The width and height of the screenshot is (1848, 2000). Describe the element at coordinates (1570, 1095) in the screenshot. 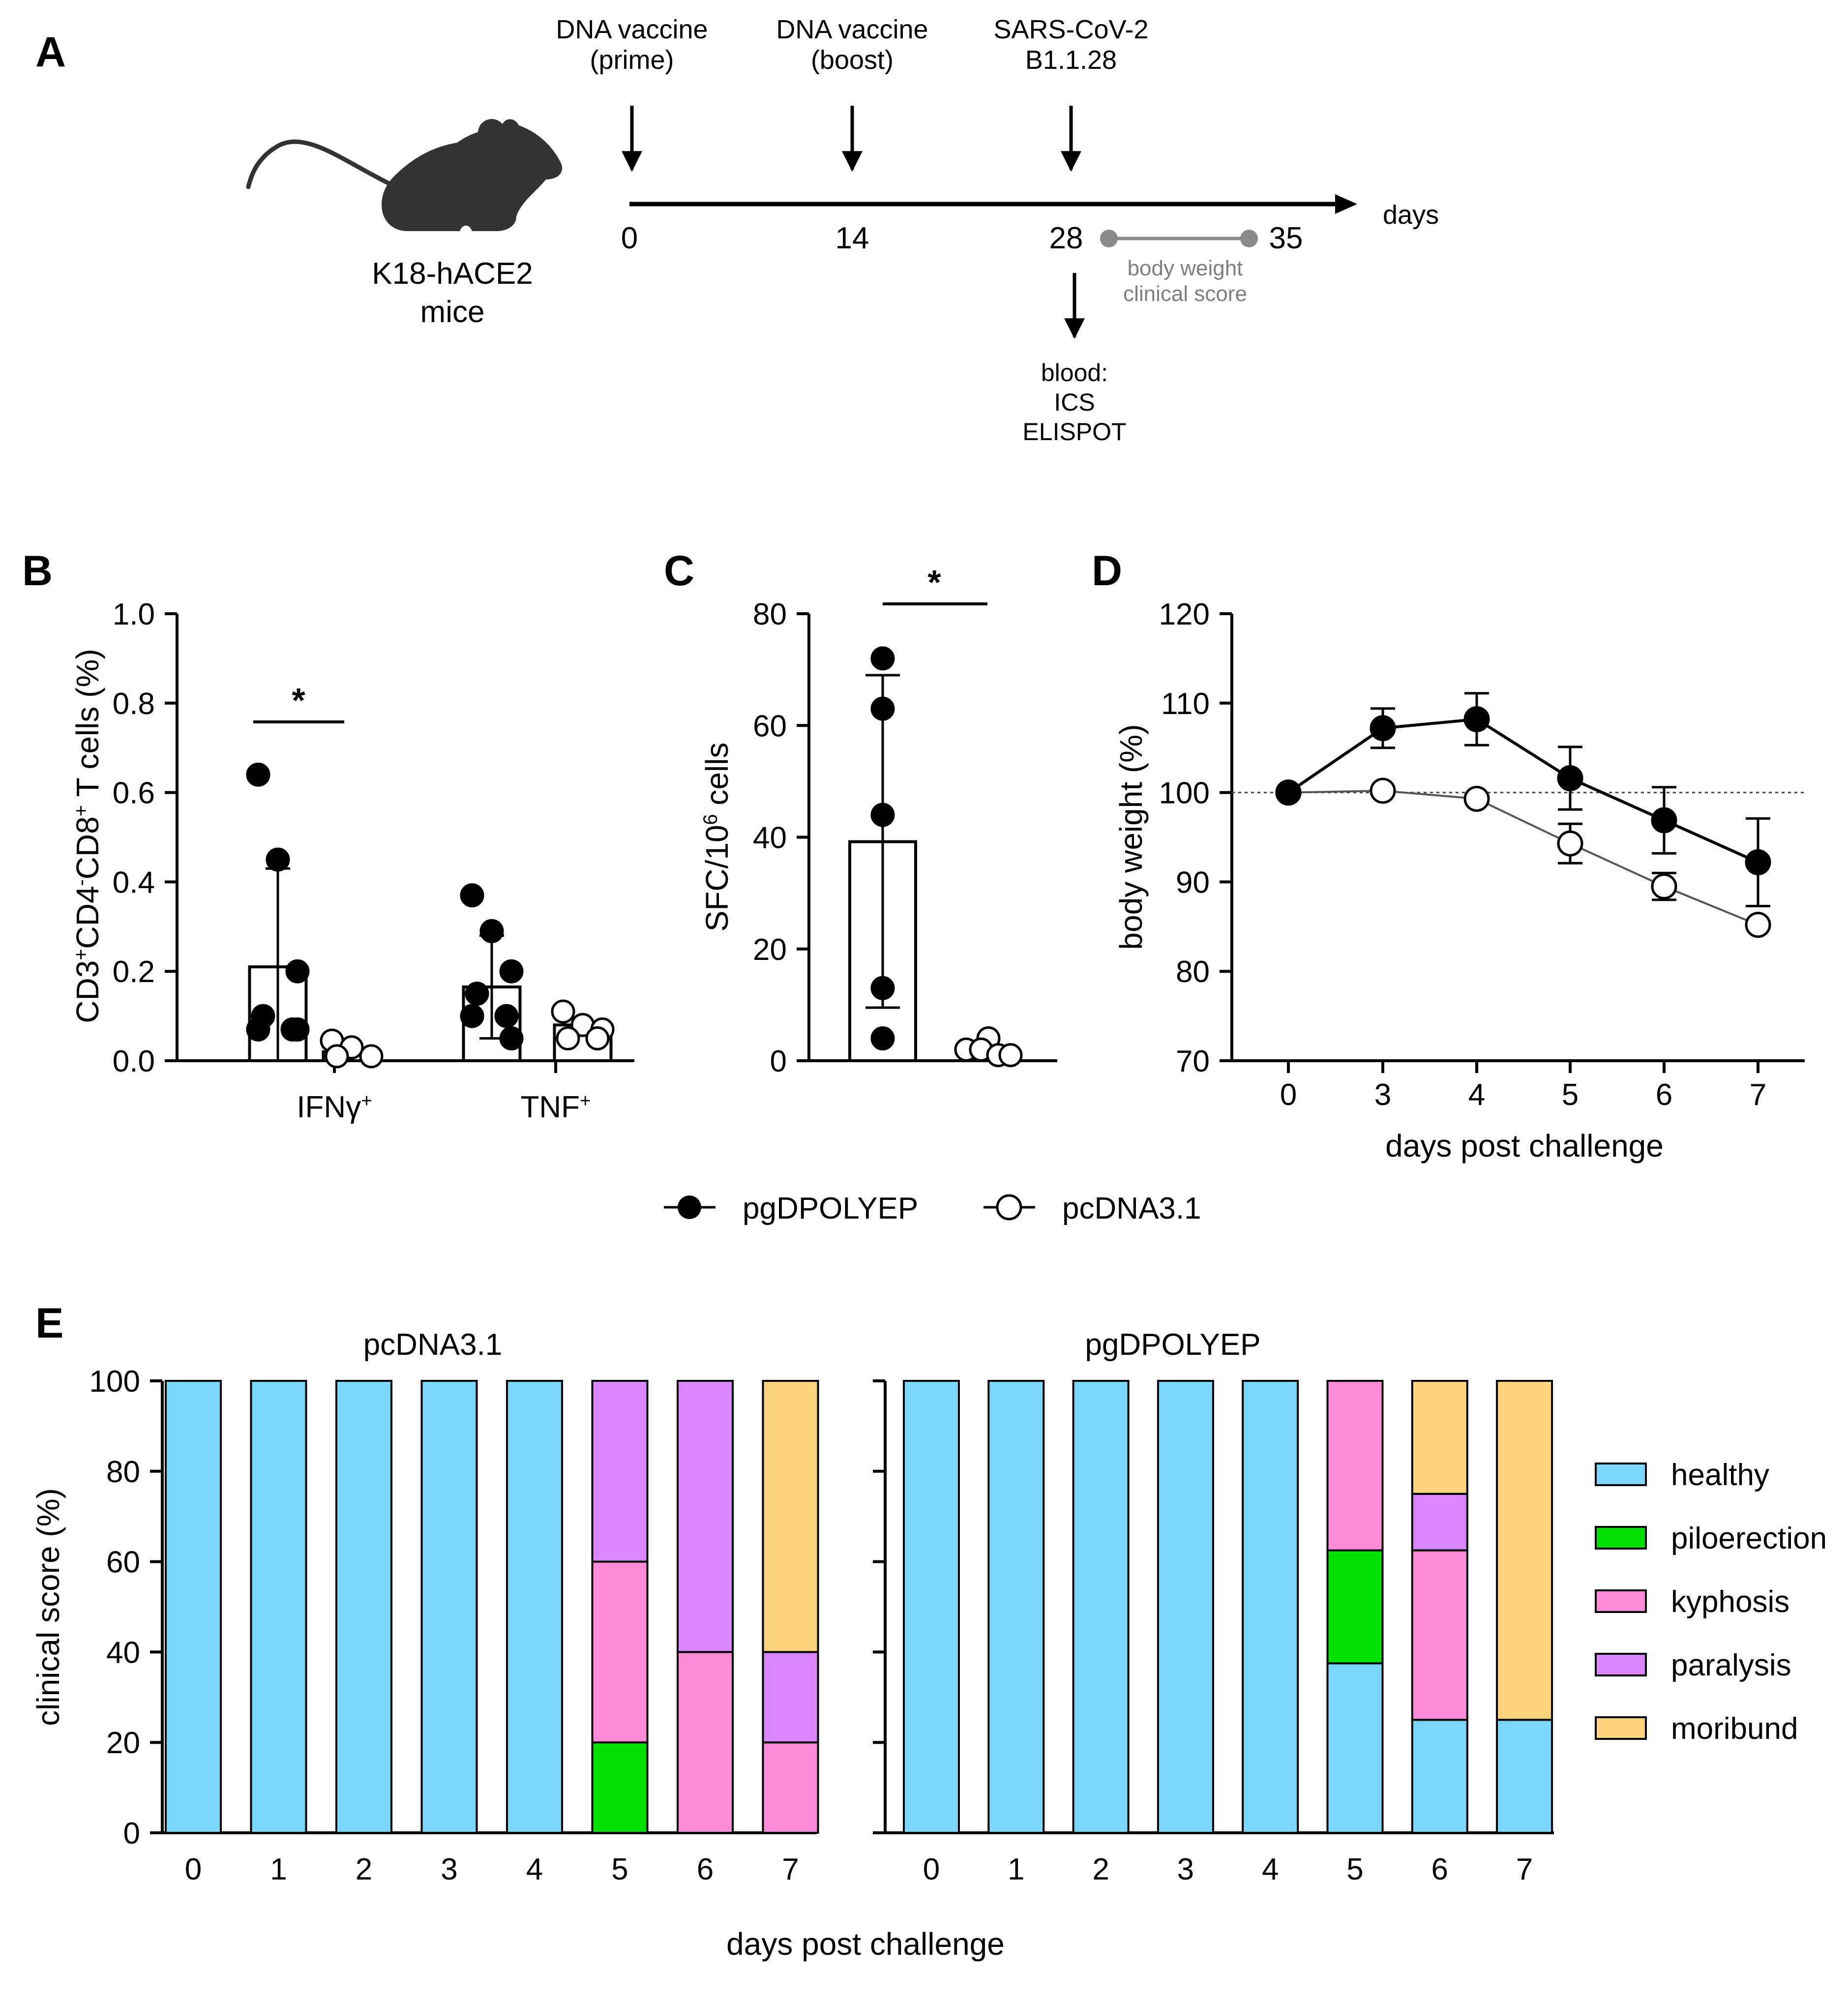

I see `d-xtick-label: 5` at that location.